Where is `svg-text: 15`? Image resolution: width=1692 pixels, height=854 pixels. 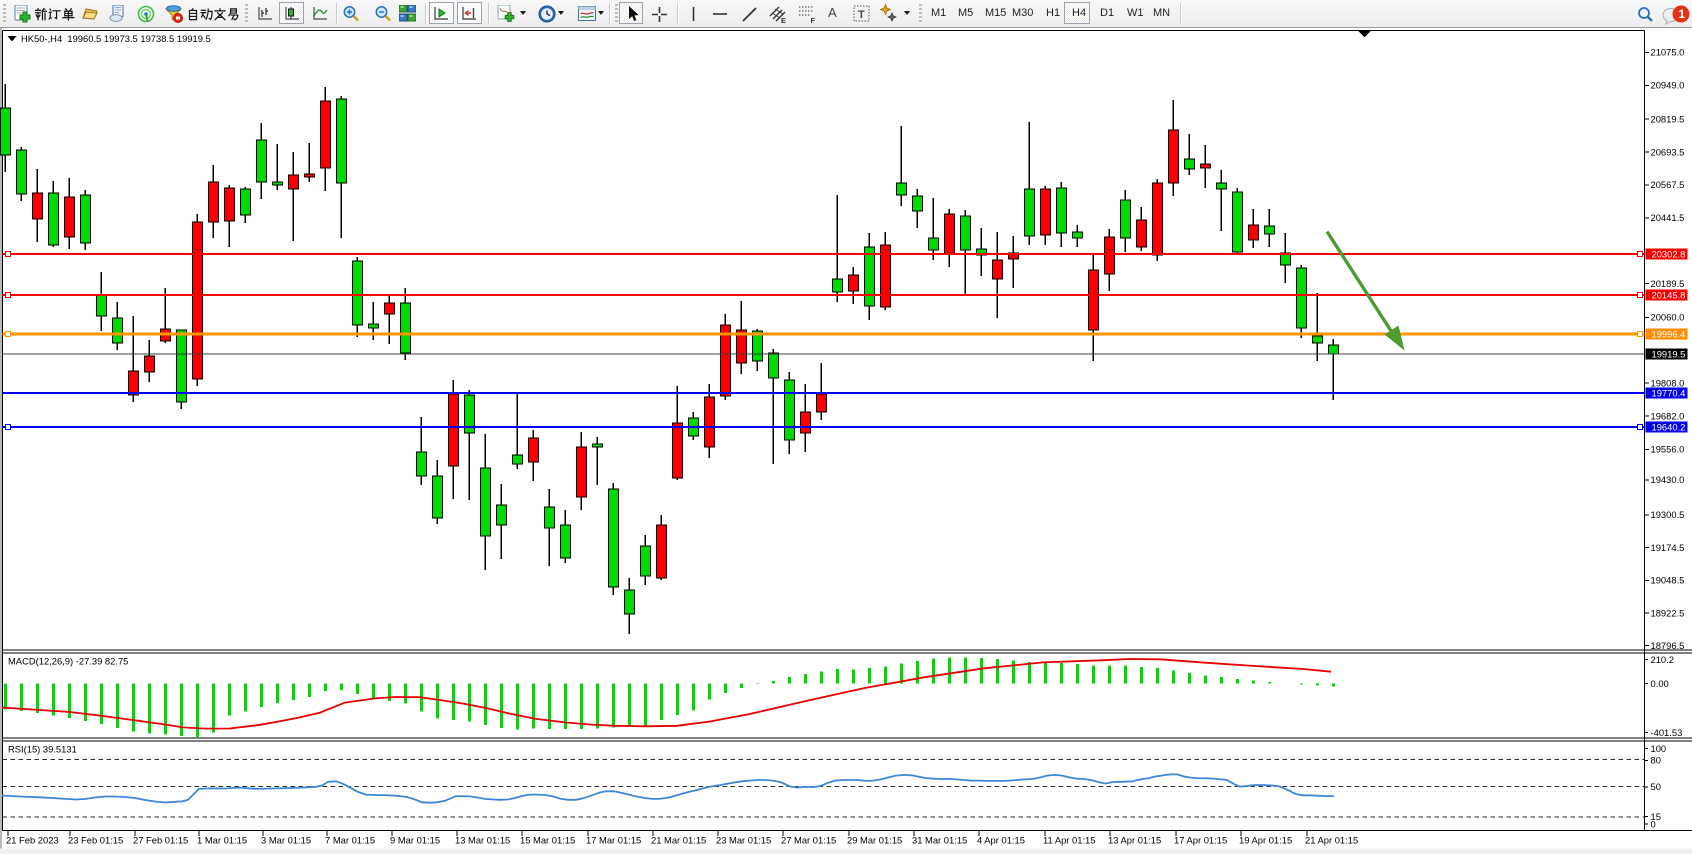 svg-text: 15 is located at coordinates (1656, 816).